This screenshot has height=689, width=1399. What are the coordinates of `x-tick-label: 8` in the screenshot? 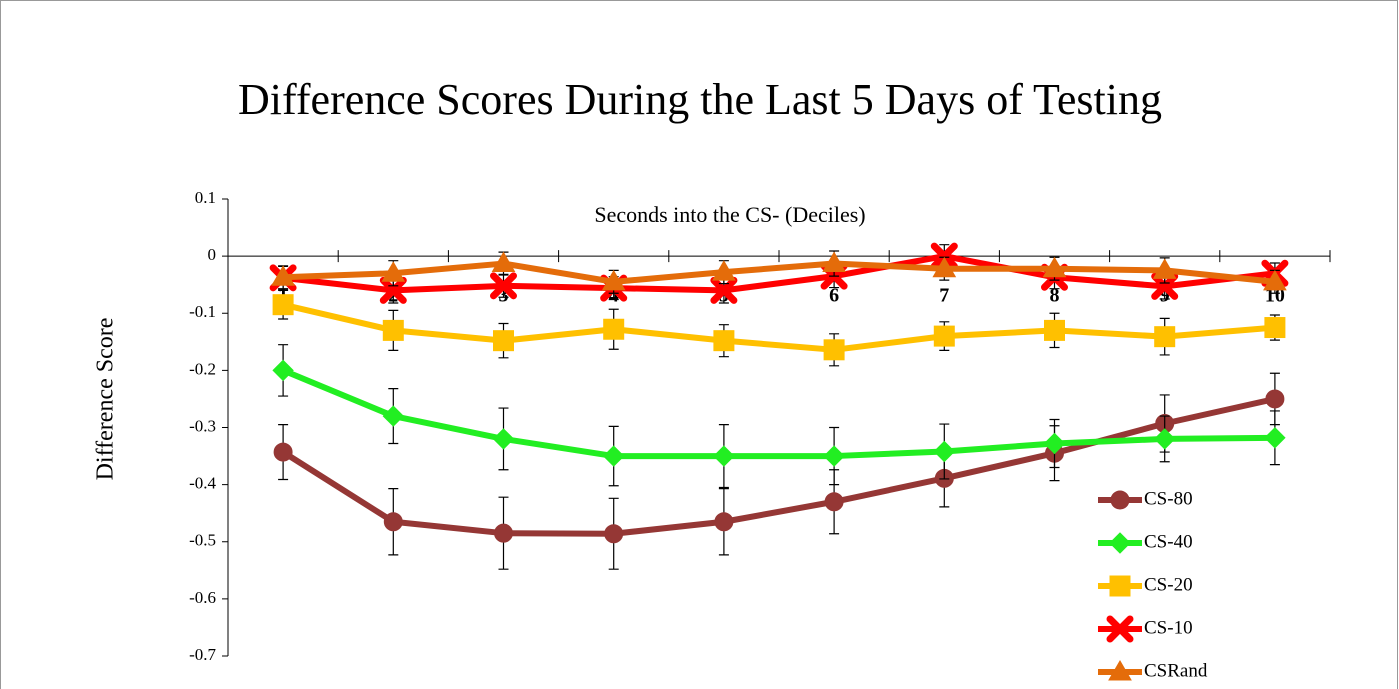 It's located at (1055, 296).